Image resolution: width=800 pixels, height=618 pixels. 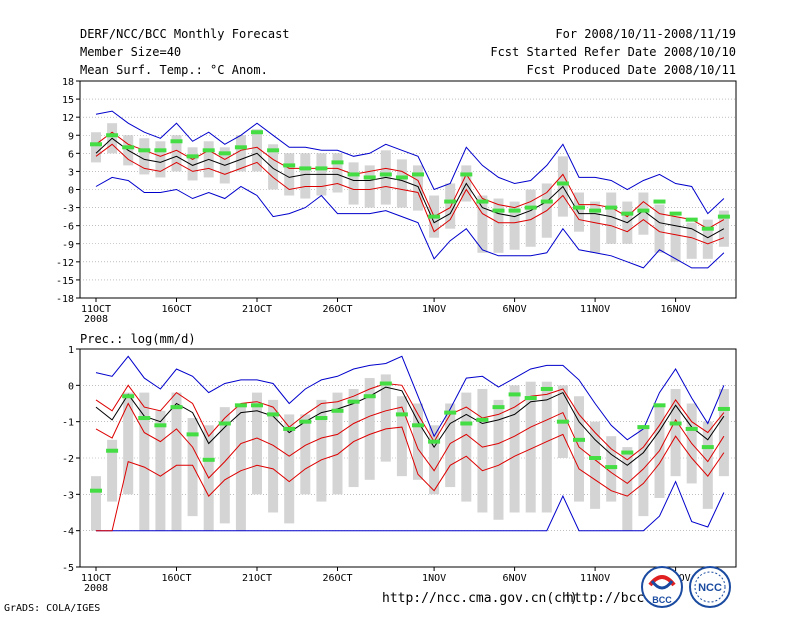 What do you see at coordinates (68, 245) in the screenshot?
I see `y-tick-label: -9` at bounding box center [68, 245].